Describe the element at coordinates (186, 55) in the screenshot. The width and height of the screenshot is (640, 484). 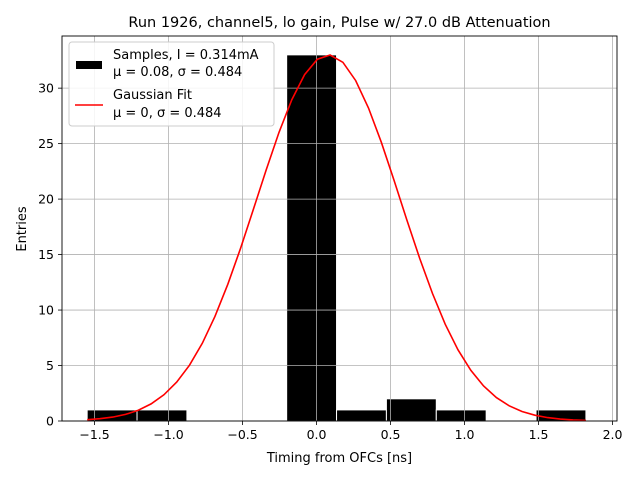
I see `legend-samples-line1: Samples, I = 0.314mA` at that location.